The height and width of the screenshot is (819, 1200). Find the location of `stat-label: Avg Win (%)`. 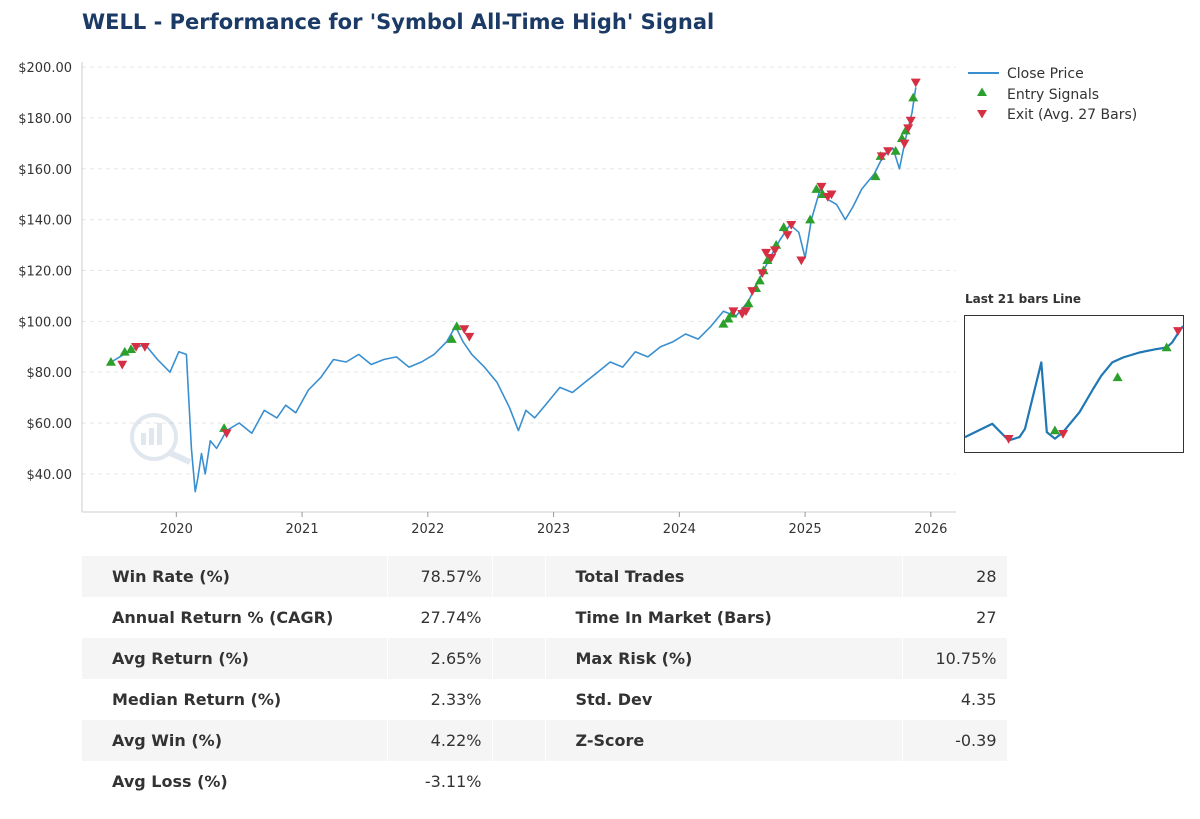

stat-label: Avg Win (%) is located at coordinates (235, 740).